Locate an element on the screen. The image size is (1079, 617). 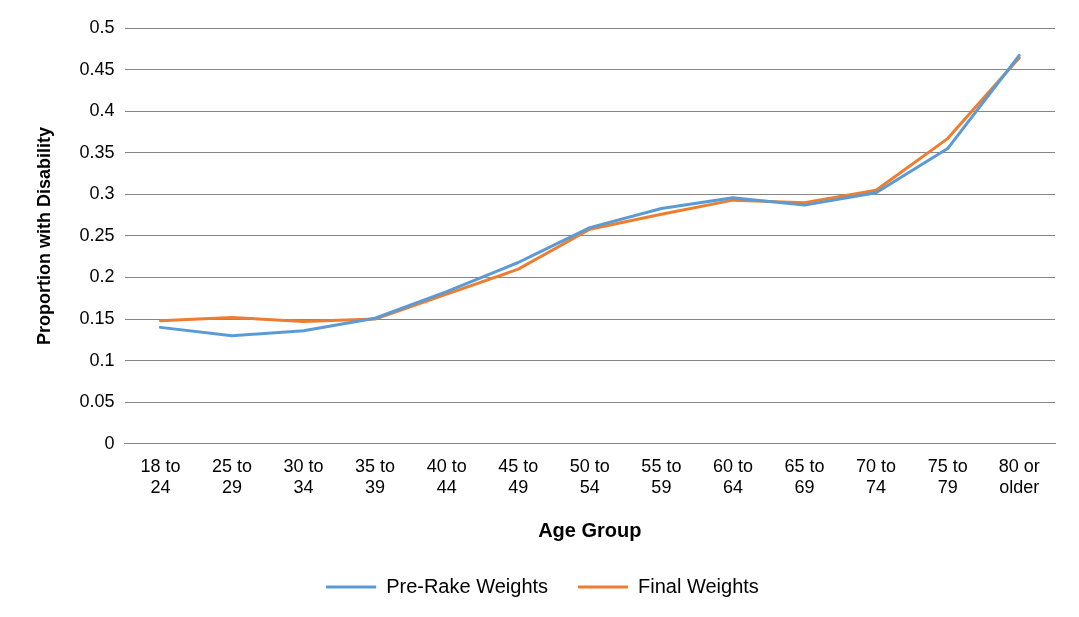
legend-label: Final Weights is located at coordinates (698, 585).